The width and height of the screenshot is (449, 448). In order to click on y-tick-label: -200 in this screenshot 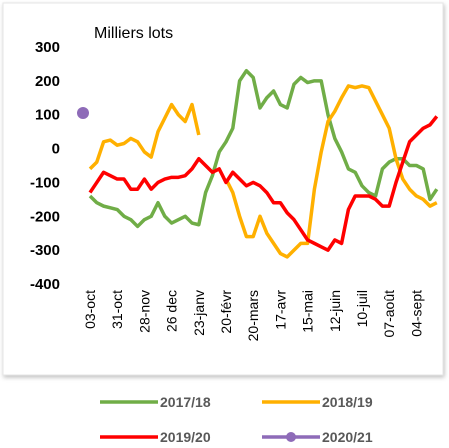, I will do `click(45, 216)`.